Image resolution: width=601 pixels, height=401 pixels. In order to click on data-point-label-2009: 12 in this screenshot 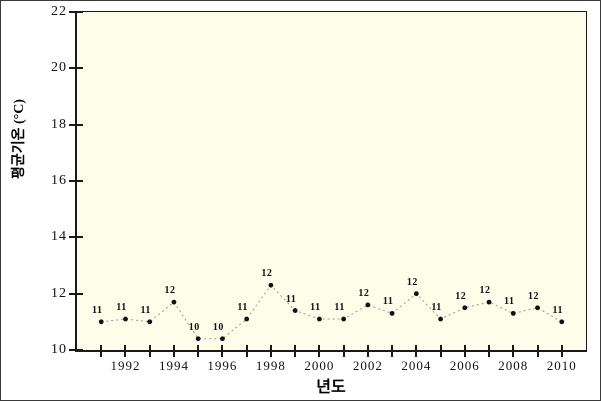, I will do `click(534, 296)`.